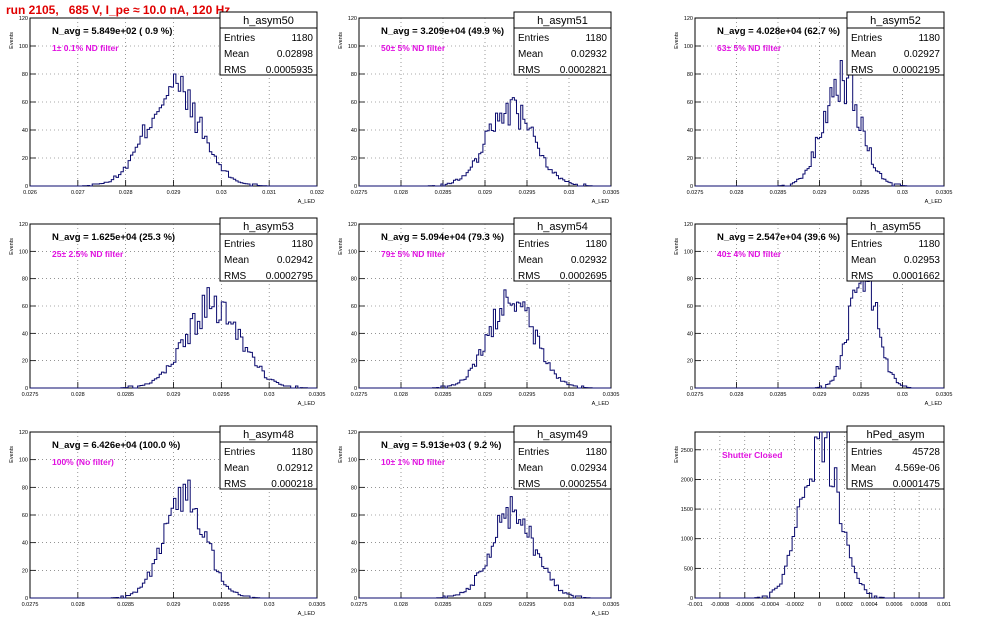 This screenshot has height=622, width=996. What do you see at coordinates (749, 254) in the screenshot?
I see `filter-label: 40± 4% ND filter` at bounding box center [749, 254].